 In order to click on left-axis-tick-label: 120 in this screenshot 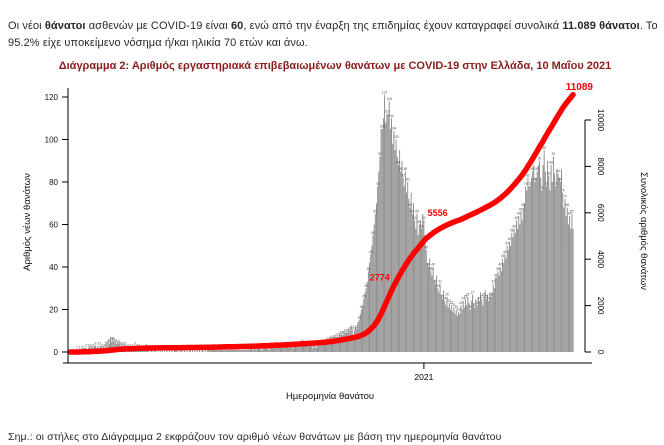, I will do `click(52, 97)`.